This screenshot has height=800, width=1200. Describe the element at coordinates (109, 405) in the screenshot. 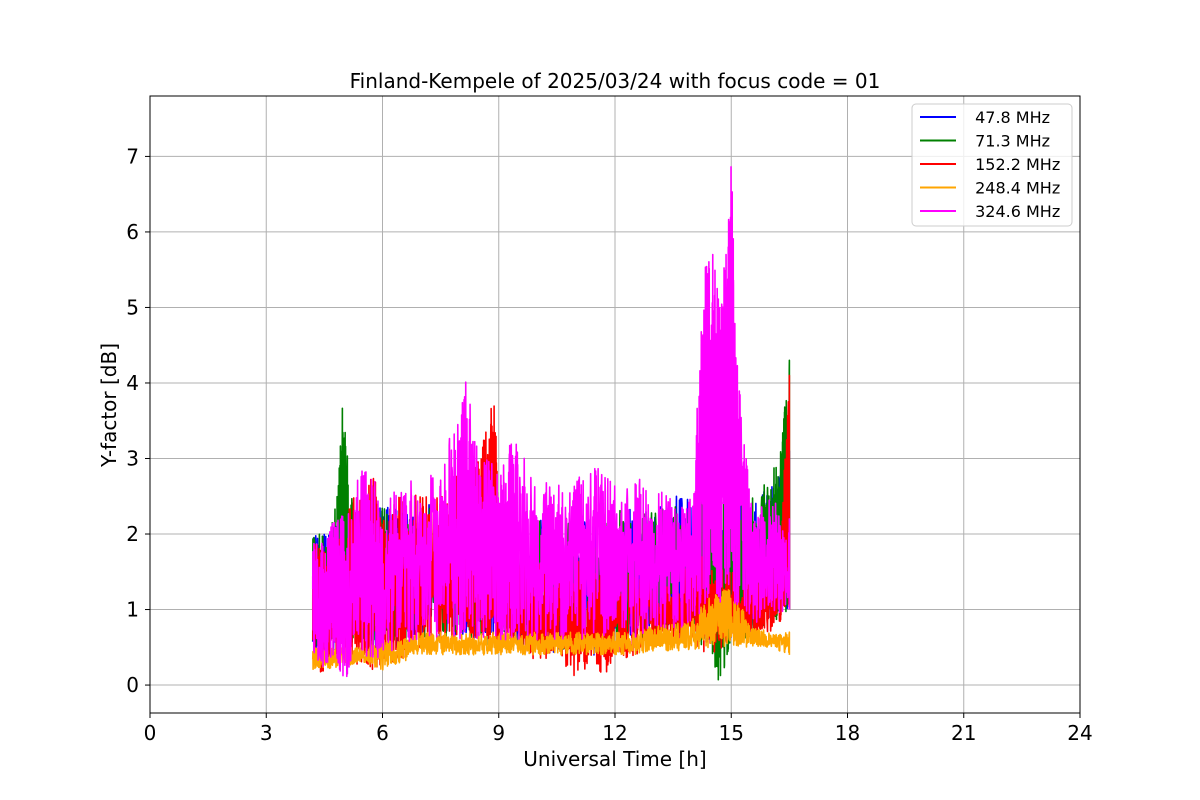

I see `y-axis-label: Y-factor [dB]` at that location.